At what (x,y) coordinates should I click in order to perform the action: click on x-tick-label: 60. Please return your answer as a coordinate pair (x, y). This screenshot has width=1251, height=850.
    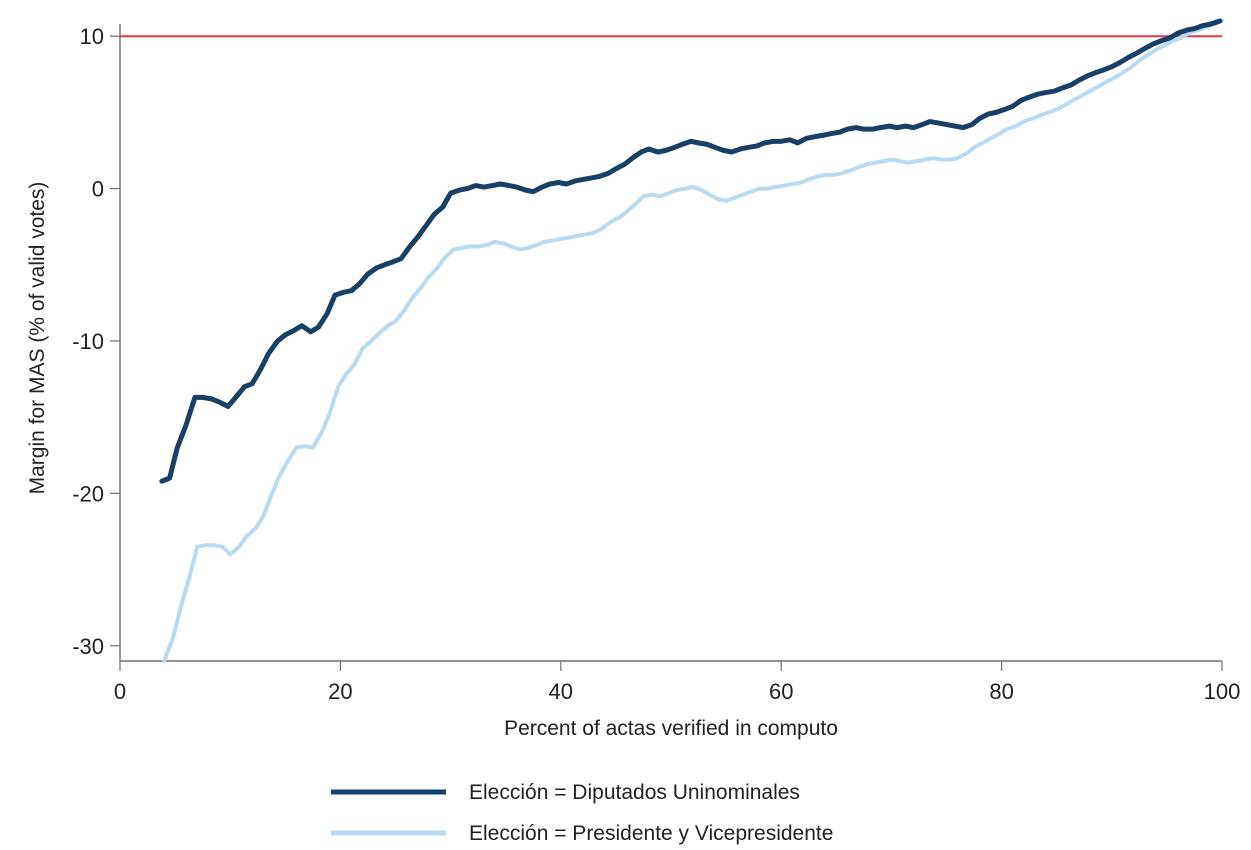
    Looking at the image, I should click on (781, 691).